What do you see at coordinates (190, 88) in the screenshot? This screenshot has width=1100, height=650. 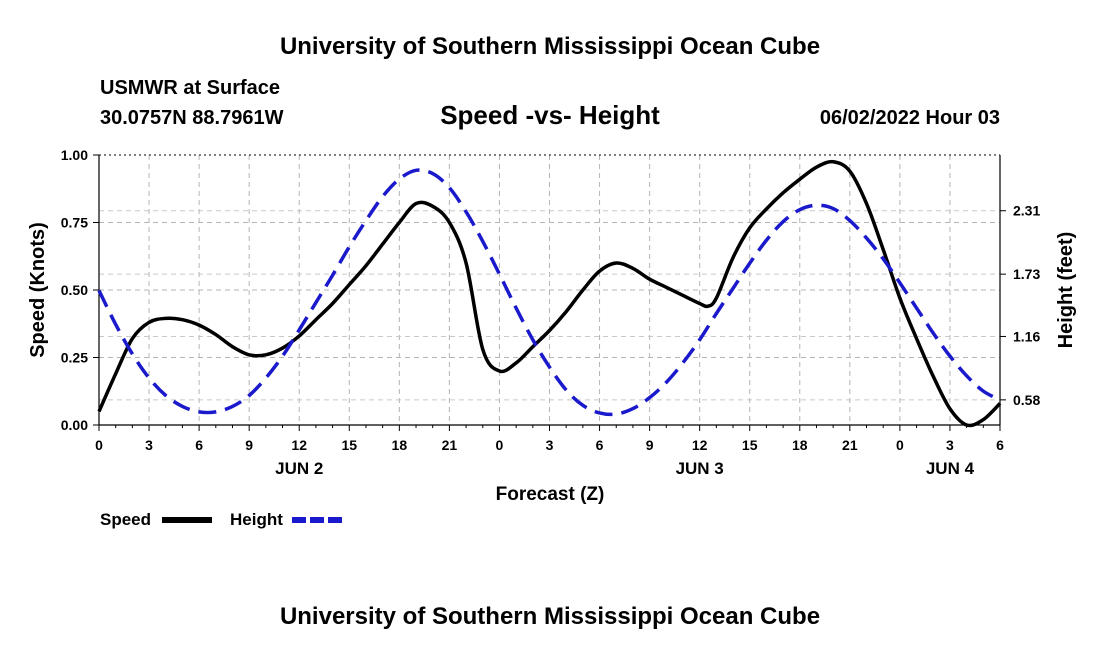 I see `station-label: USMWR at Surface` at bounding box center [190, 88].